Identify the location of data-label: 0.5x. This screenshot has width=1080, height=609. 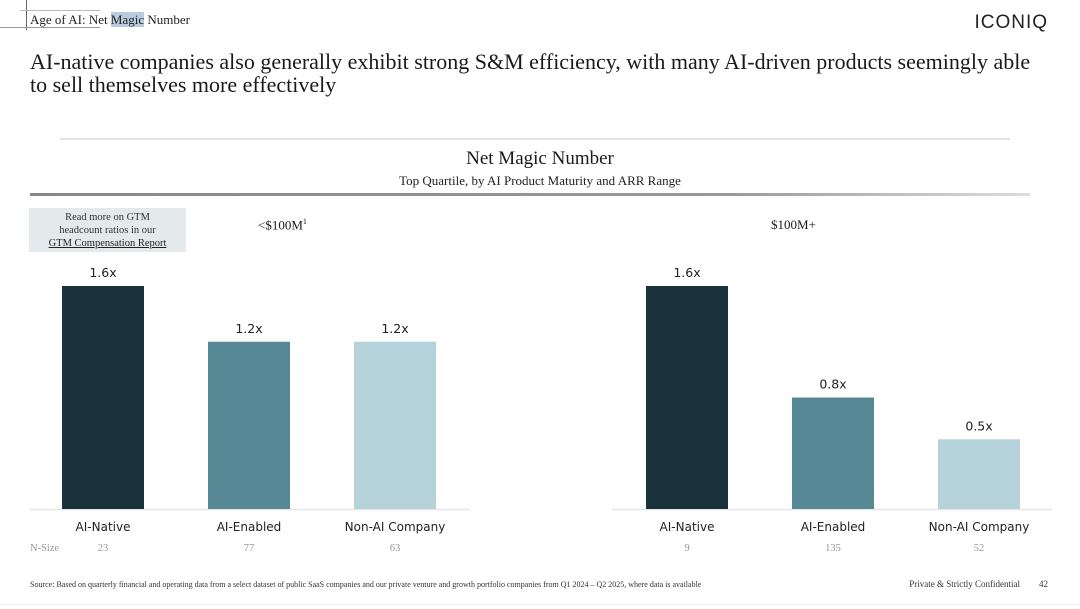
(978, 425).